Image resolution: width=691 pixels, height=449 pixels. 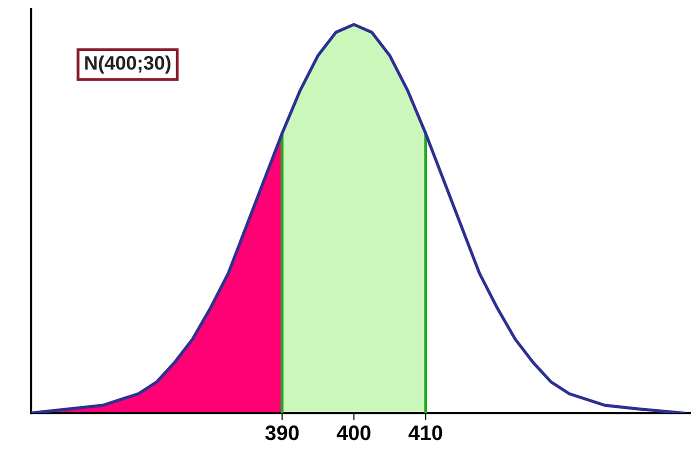 What do you see at coordinates (282, 432) in the screenshot?
I see `x-tick-label: 390` at bounding box center [282, 432].